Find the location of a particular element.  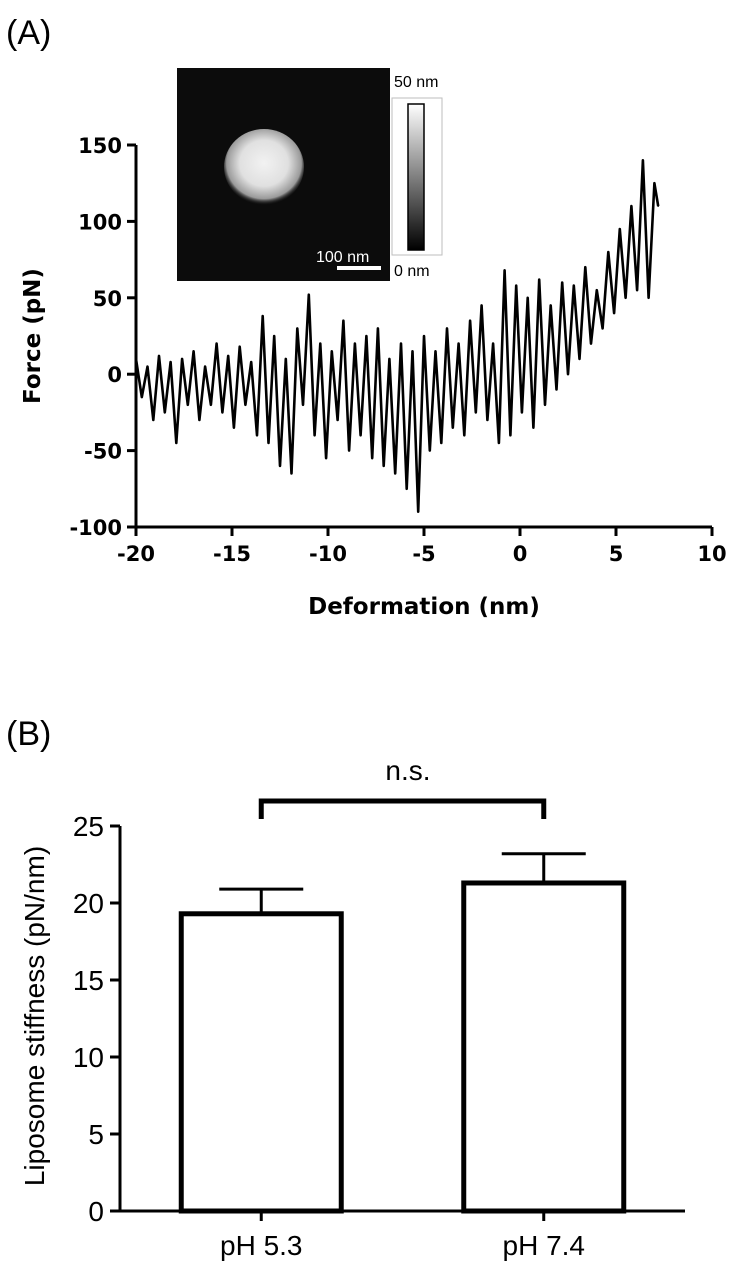

category-label: pH 7.4 is located at coordinates (544, 1245).